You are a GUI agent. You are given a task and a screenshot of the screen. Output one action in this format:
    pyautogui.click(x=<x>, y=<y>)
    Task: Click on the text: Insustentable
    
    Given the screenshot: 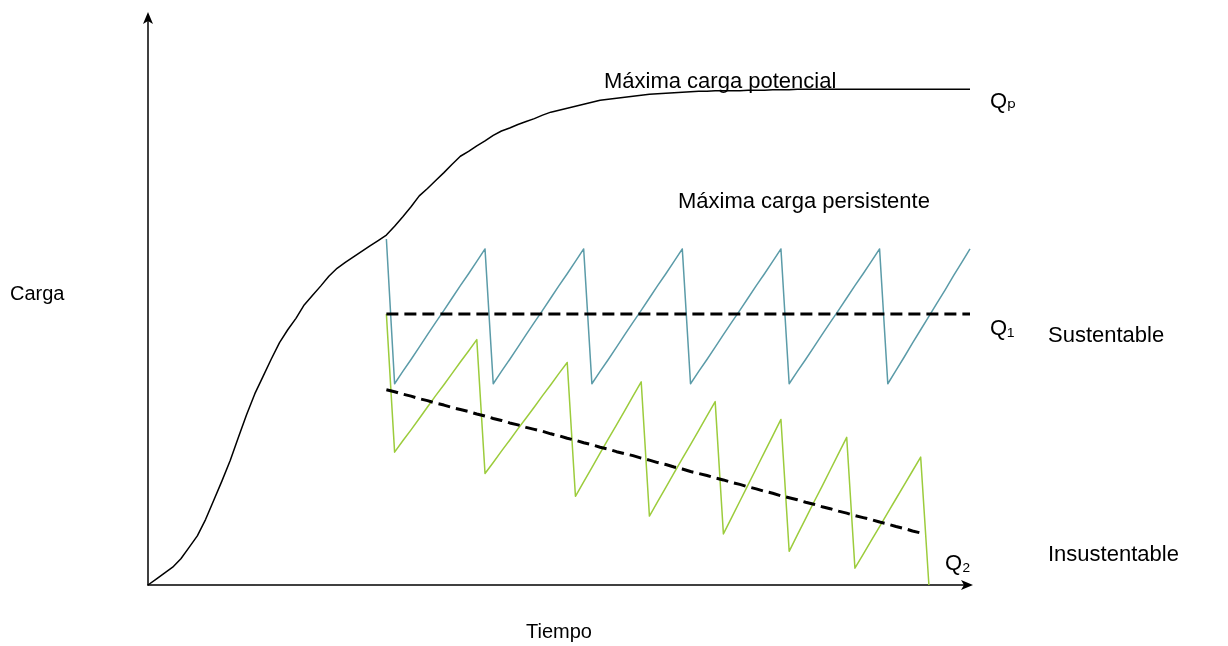 What is the action you would take?
    pyautogui.click(x=1113, y=553)
    